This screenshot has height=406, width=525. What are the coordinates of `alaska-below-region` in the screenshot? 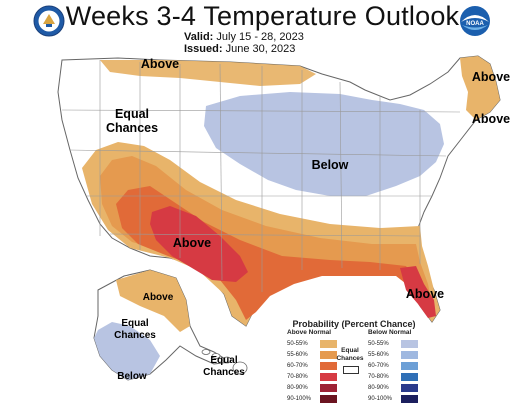 It's located at (127, 351).